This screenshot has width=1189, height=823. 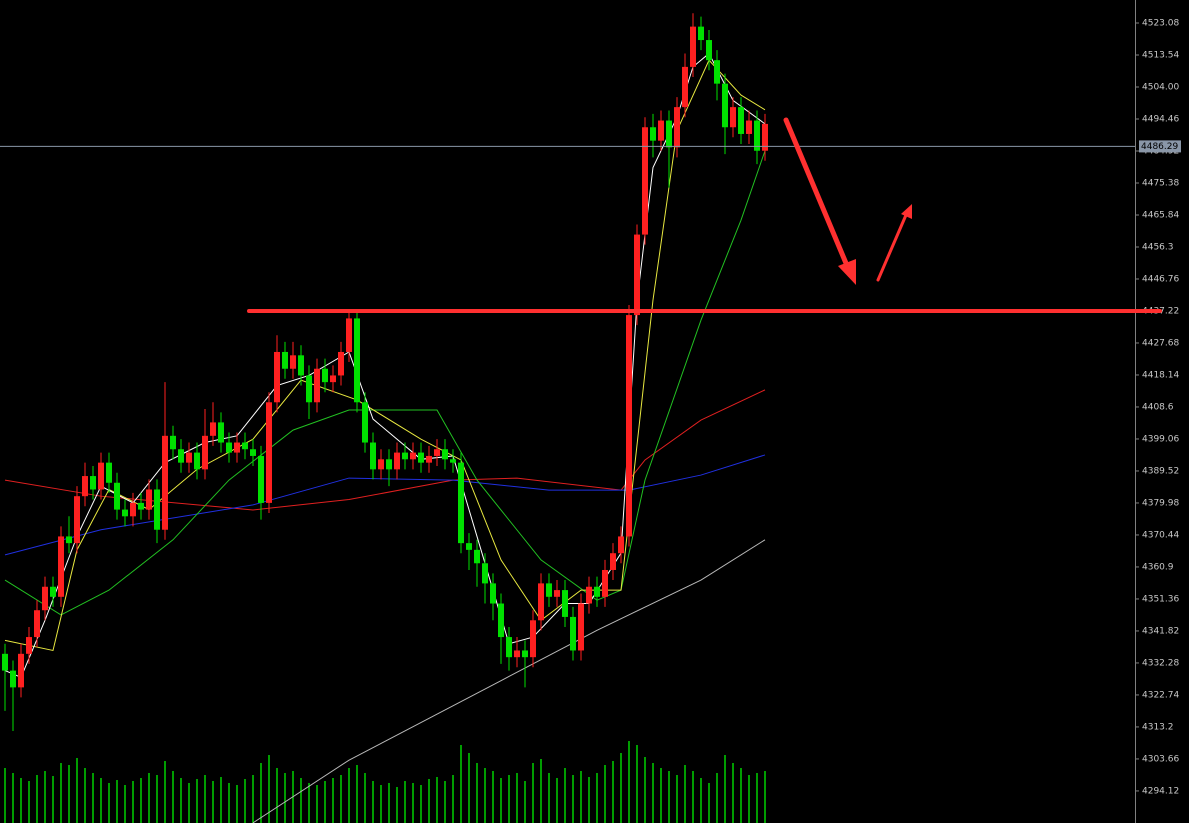 What do you see at coordinates (1160, 599) in the screenshot?
I see `y-tick-label: 4351.36` at bounding box center [1160, 599].